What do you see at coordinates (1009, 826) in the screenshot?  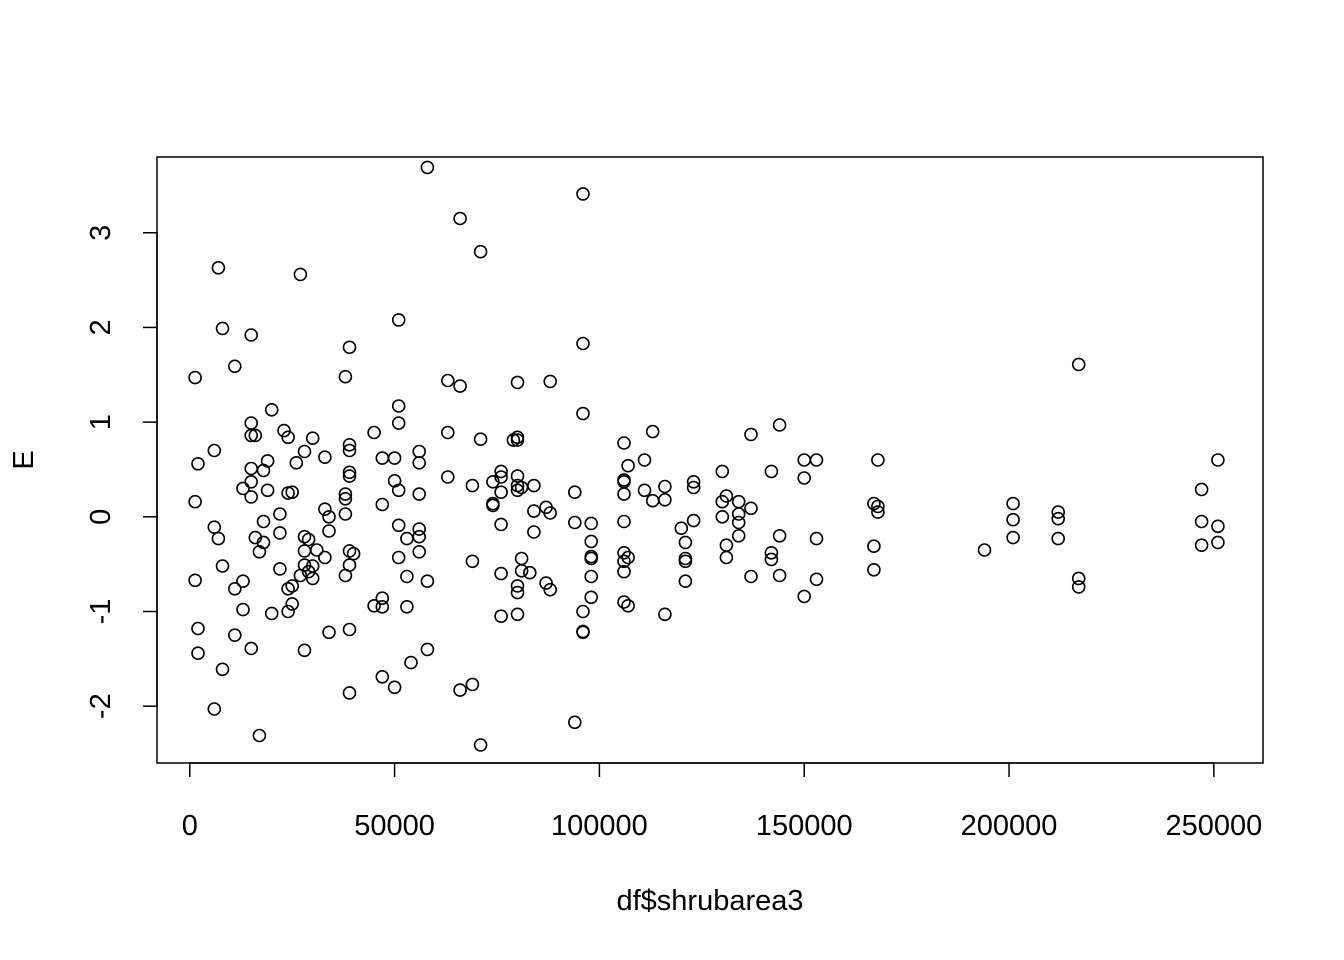 I see `x-tick-label: 200000` at bounding box center [1009, 826].